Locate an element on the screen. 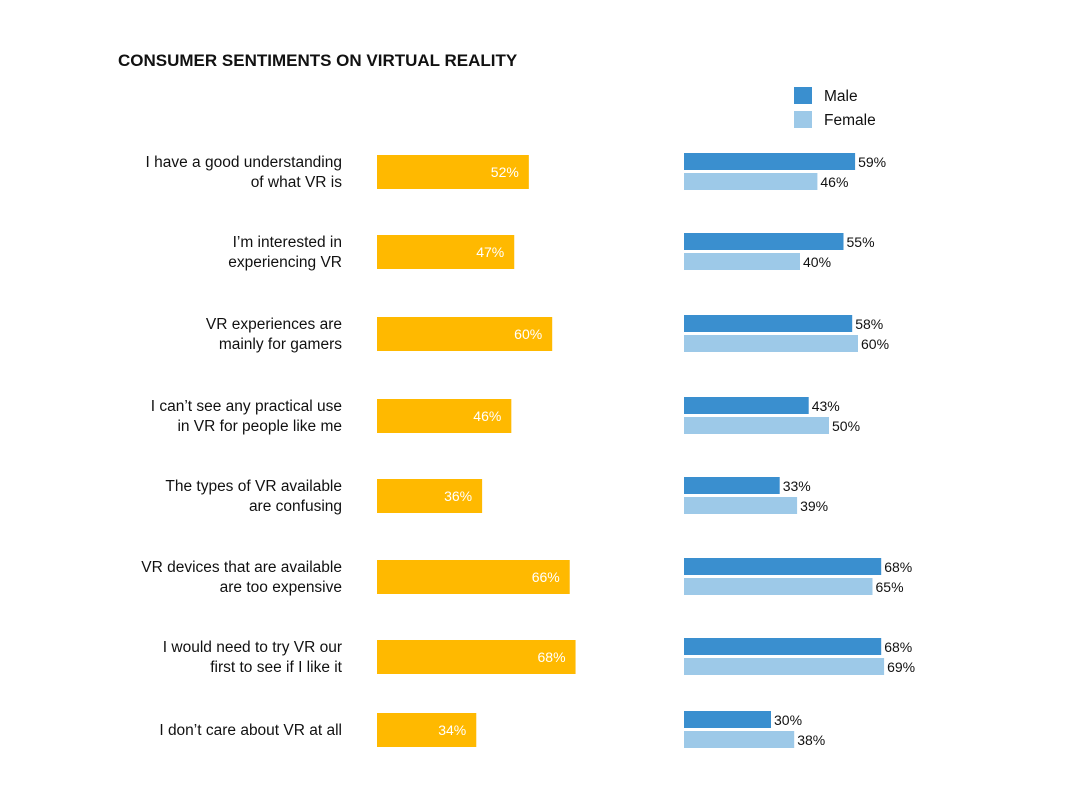  row-8: I don’t care about VR at all 34% 30% 38% is located at coordinates (492, 729).